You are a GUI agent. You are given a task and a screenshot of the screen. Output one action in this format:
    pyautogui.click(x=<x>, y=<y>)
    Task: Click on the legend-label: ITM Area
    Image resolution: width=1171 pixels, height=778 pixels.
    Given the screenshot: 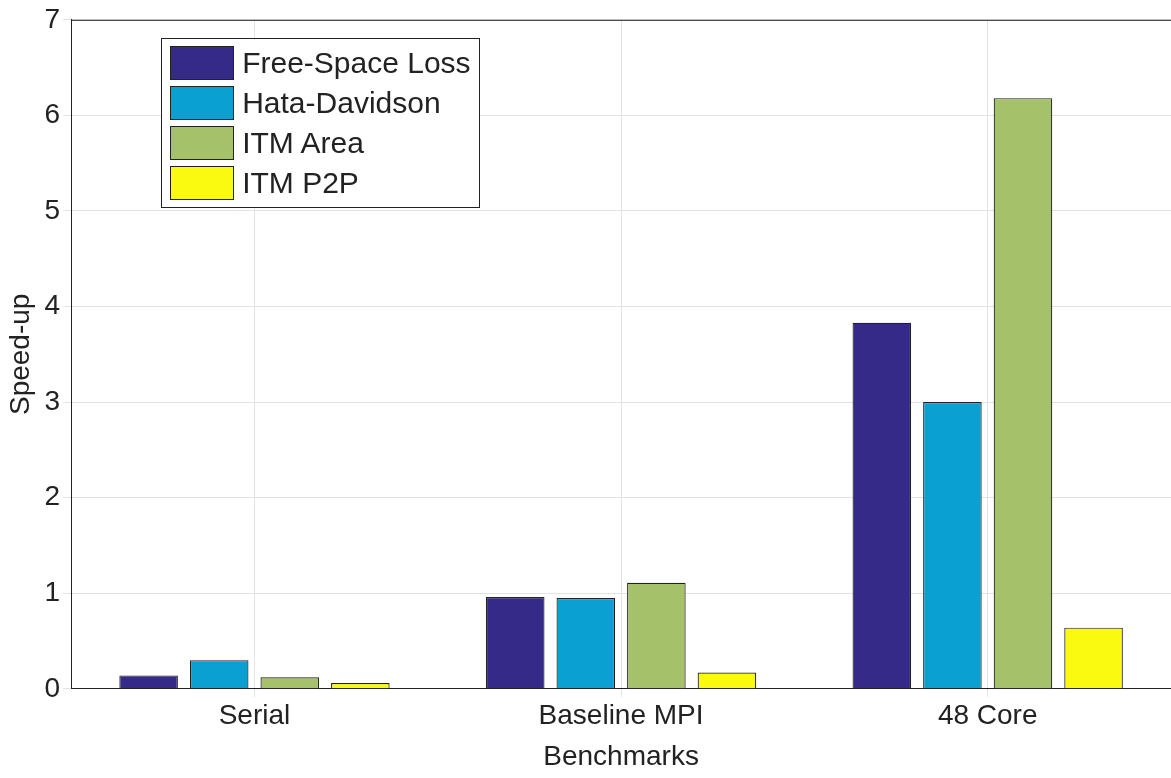 What is the action you would take?
    pyautogui.click(x=303, y=142)
    